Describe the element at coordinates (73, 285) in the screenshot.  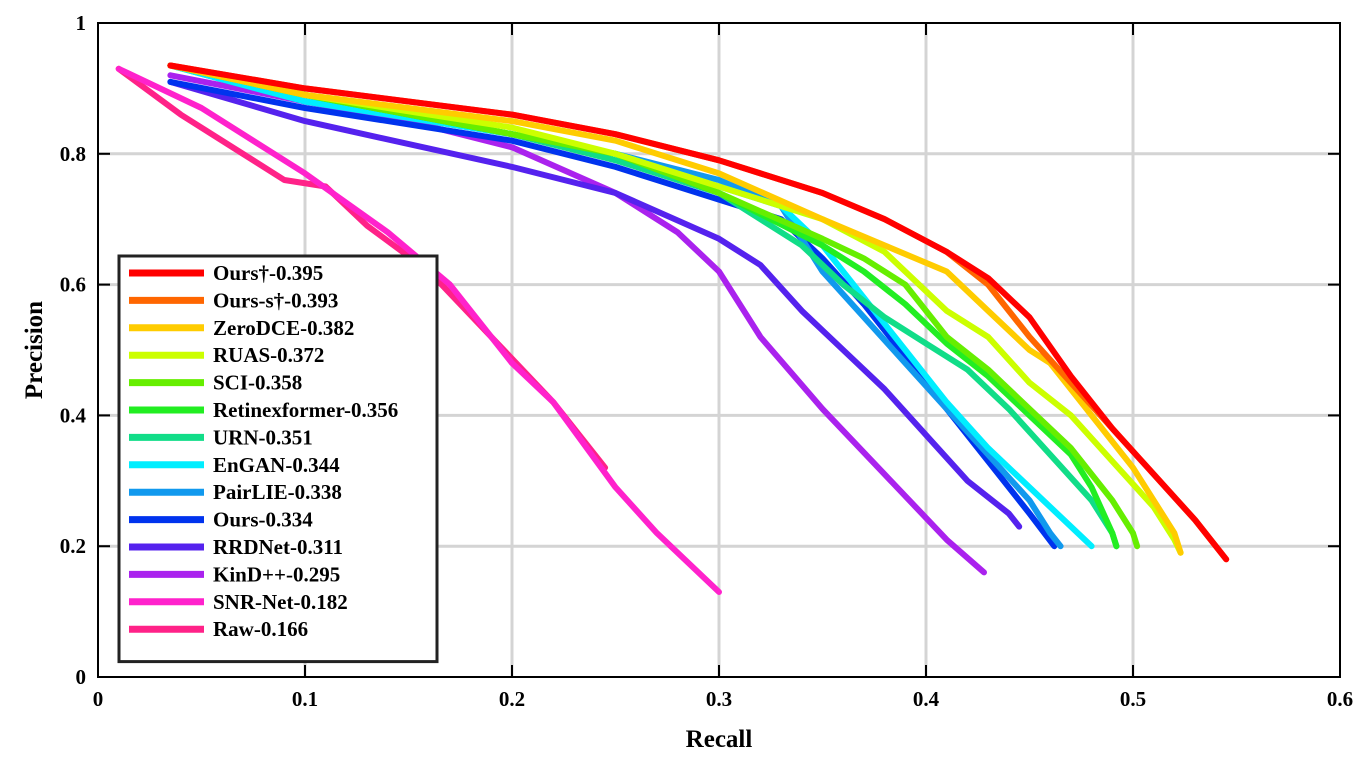
I see `y-tick-label: 0.6` at that location.